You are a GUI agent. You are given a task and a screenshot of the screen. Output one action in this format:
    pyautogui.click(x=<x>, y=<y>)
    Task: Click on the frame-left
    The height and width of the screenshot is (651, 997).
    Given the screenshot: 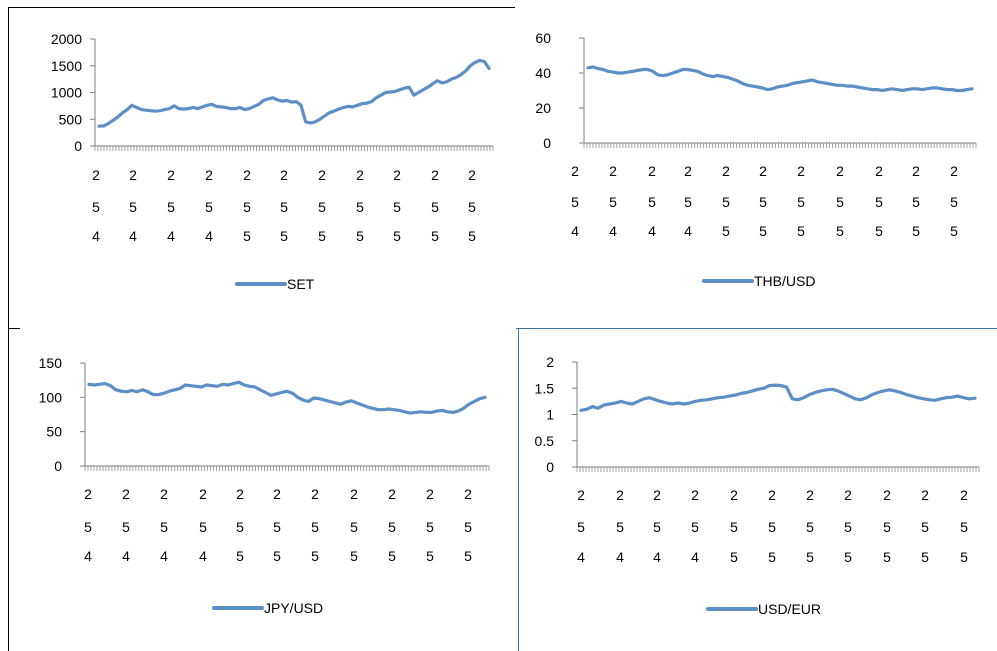 What is the action you would take?
    pyautogui.click(x=8, y=329)
    